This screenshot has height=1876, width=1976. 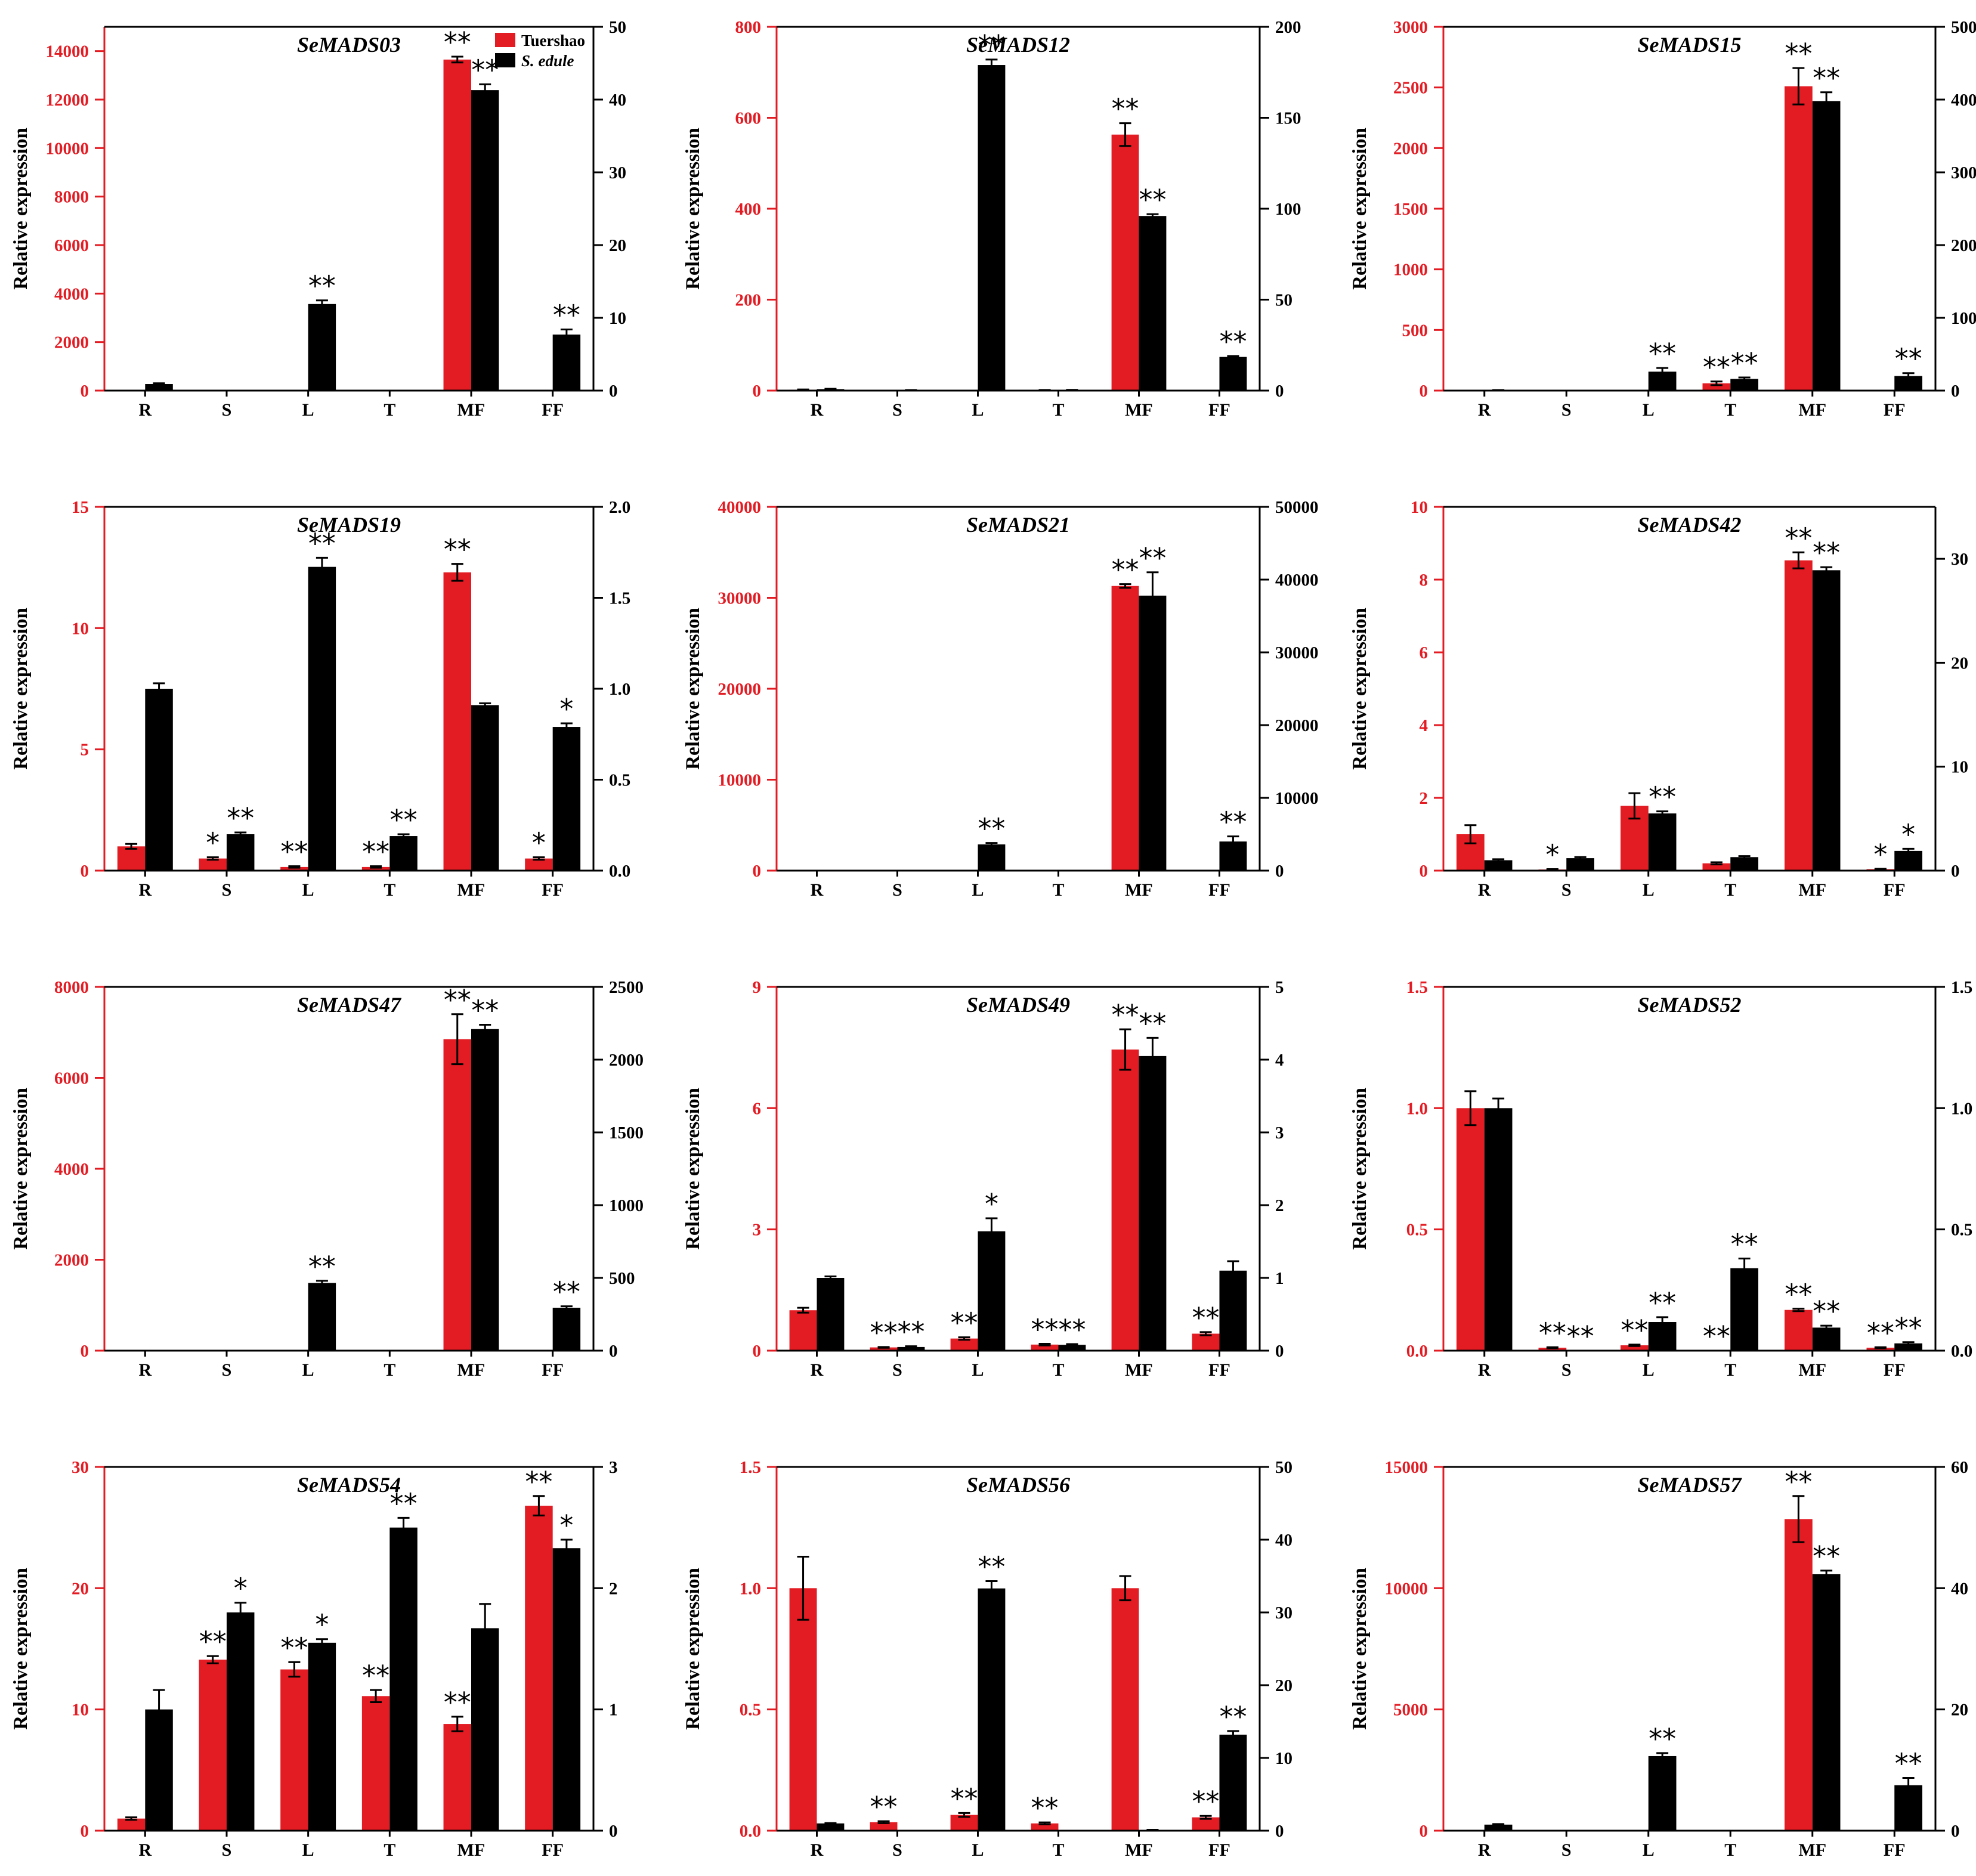 I want to click on right-tick-label: 1.5, so click(x=1961, y=987).